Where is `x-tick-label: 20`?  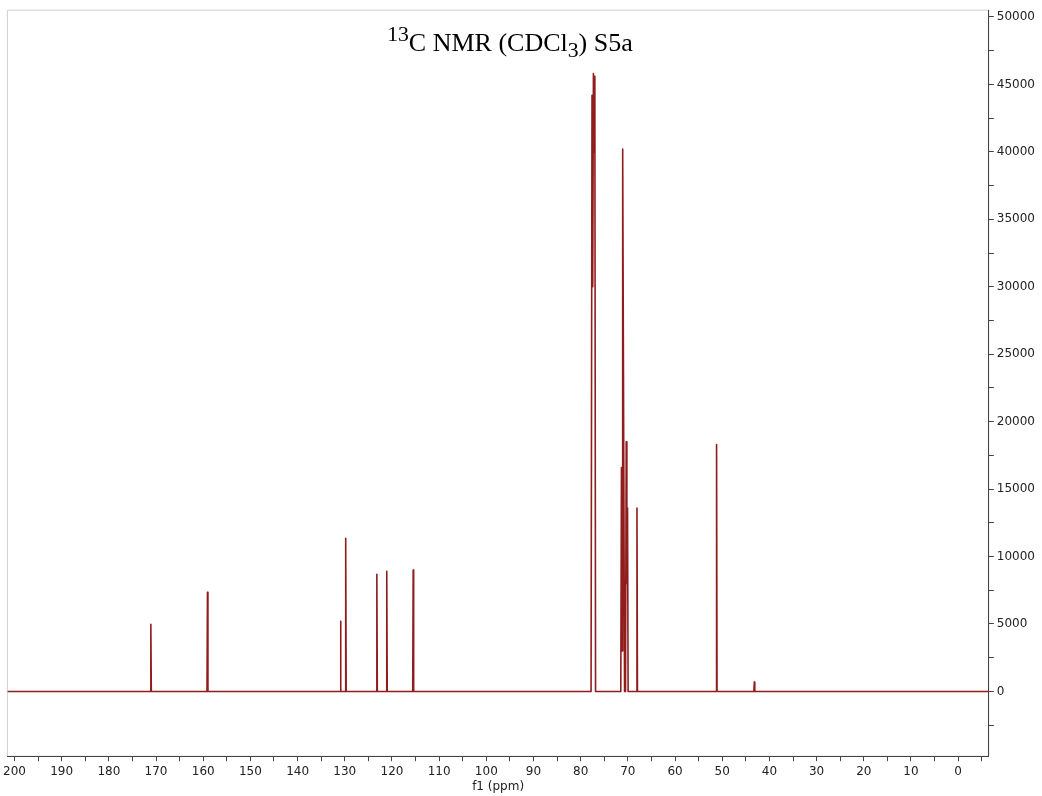 x-tick-label: 20 is located at coordinates (864, 770).